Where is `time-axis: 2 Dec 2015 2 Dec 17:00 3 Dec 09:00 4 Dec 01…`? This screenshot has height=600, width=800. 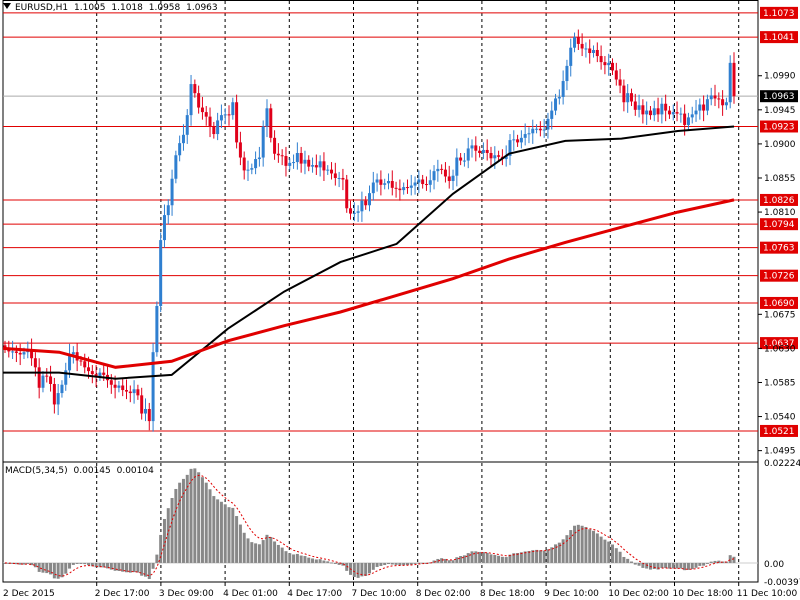 time-axis: 2 Dec 2015 2 Dec 17:00 3 Dec 09:00 4 Dec 01… is located at coordinates (400, 590).